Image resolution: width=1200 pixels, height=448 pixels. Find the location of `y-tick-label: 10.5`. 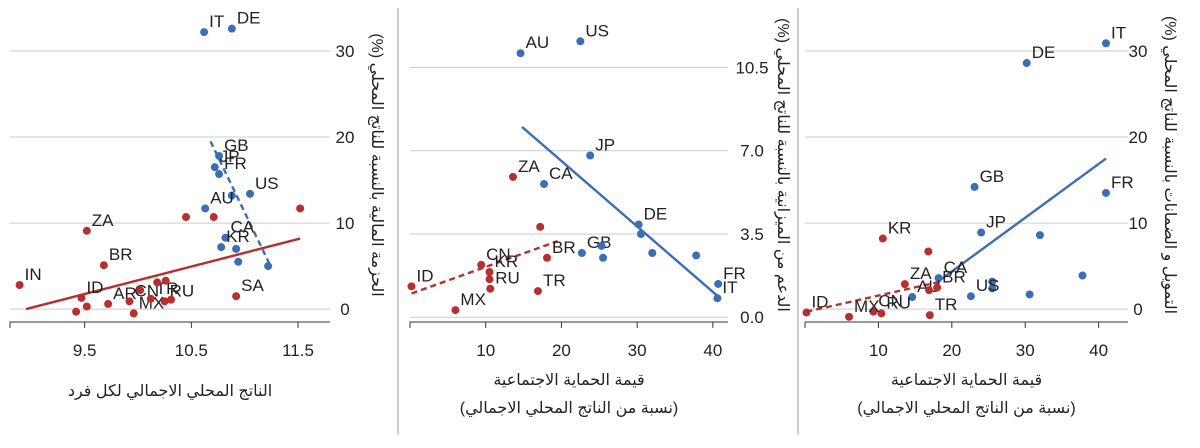

y-tick-label: 10.5 is located at coordinates (751, 67).